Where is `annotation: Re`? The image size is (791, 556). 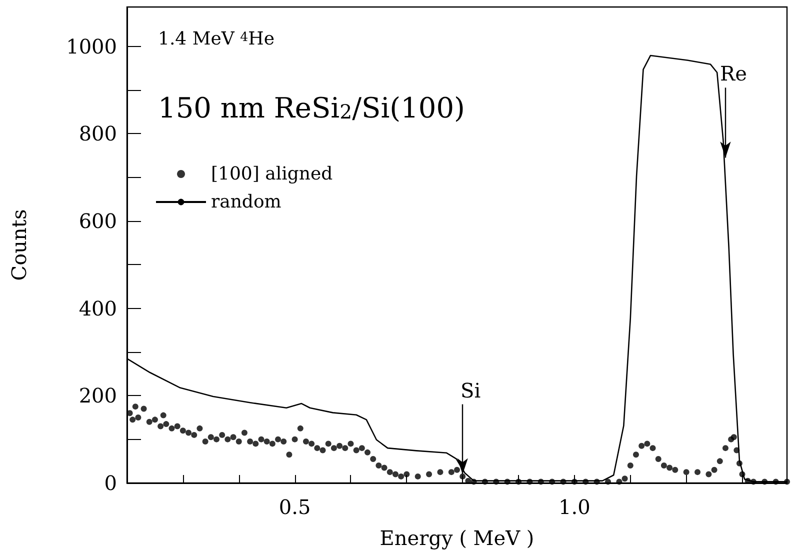 annotation: Re is located at coordinates (733, 74).